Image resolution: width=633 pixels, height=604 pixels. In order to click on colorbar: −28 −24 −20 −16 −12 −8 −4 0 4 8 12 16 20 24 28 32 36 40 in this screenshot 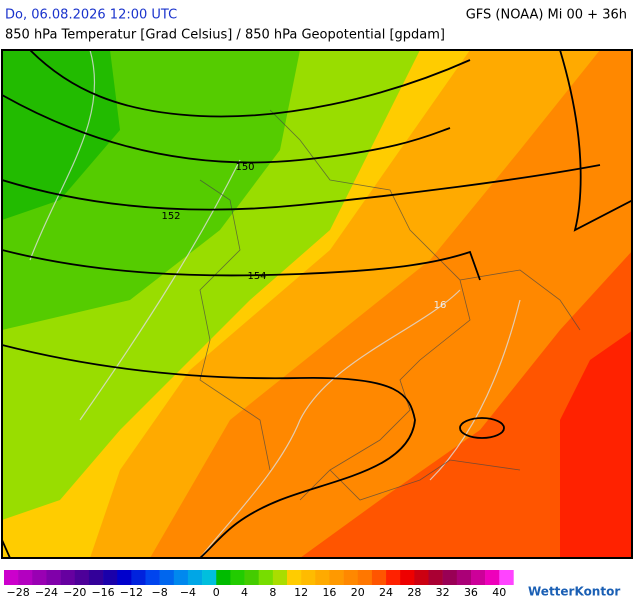, I will do `click(259, 584)`.